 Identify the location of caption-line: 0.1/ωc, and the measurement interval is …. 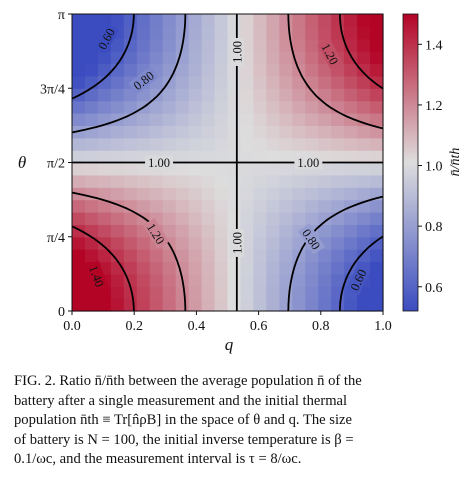
(158, 459).